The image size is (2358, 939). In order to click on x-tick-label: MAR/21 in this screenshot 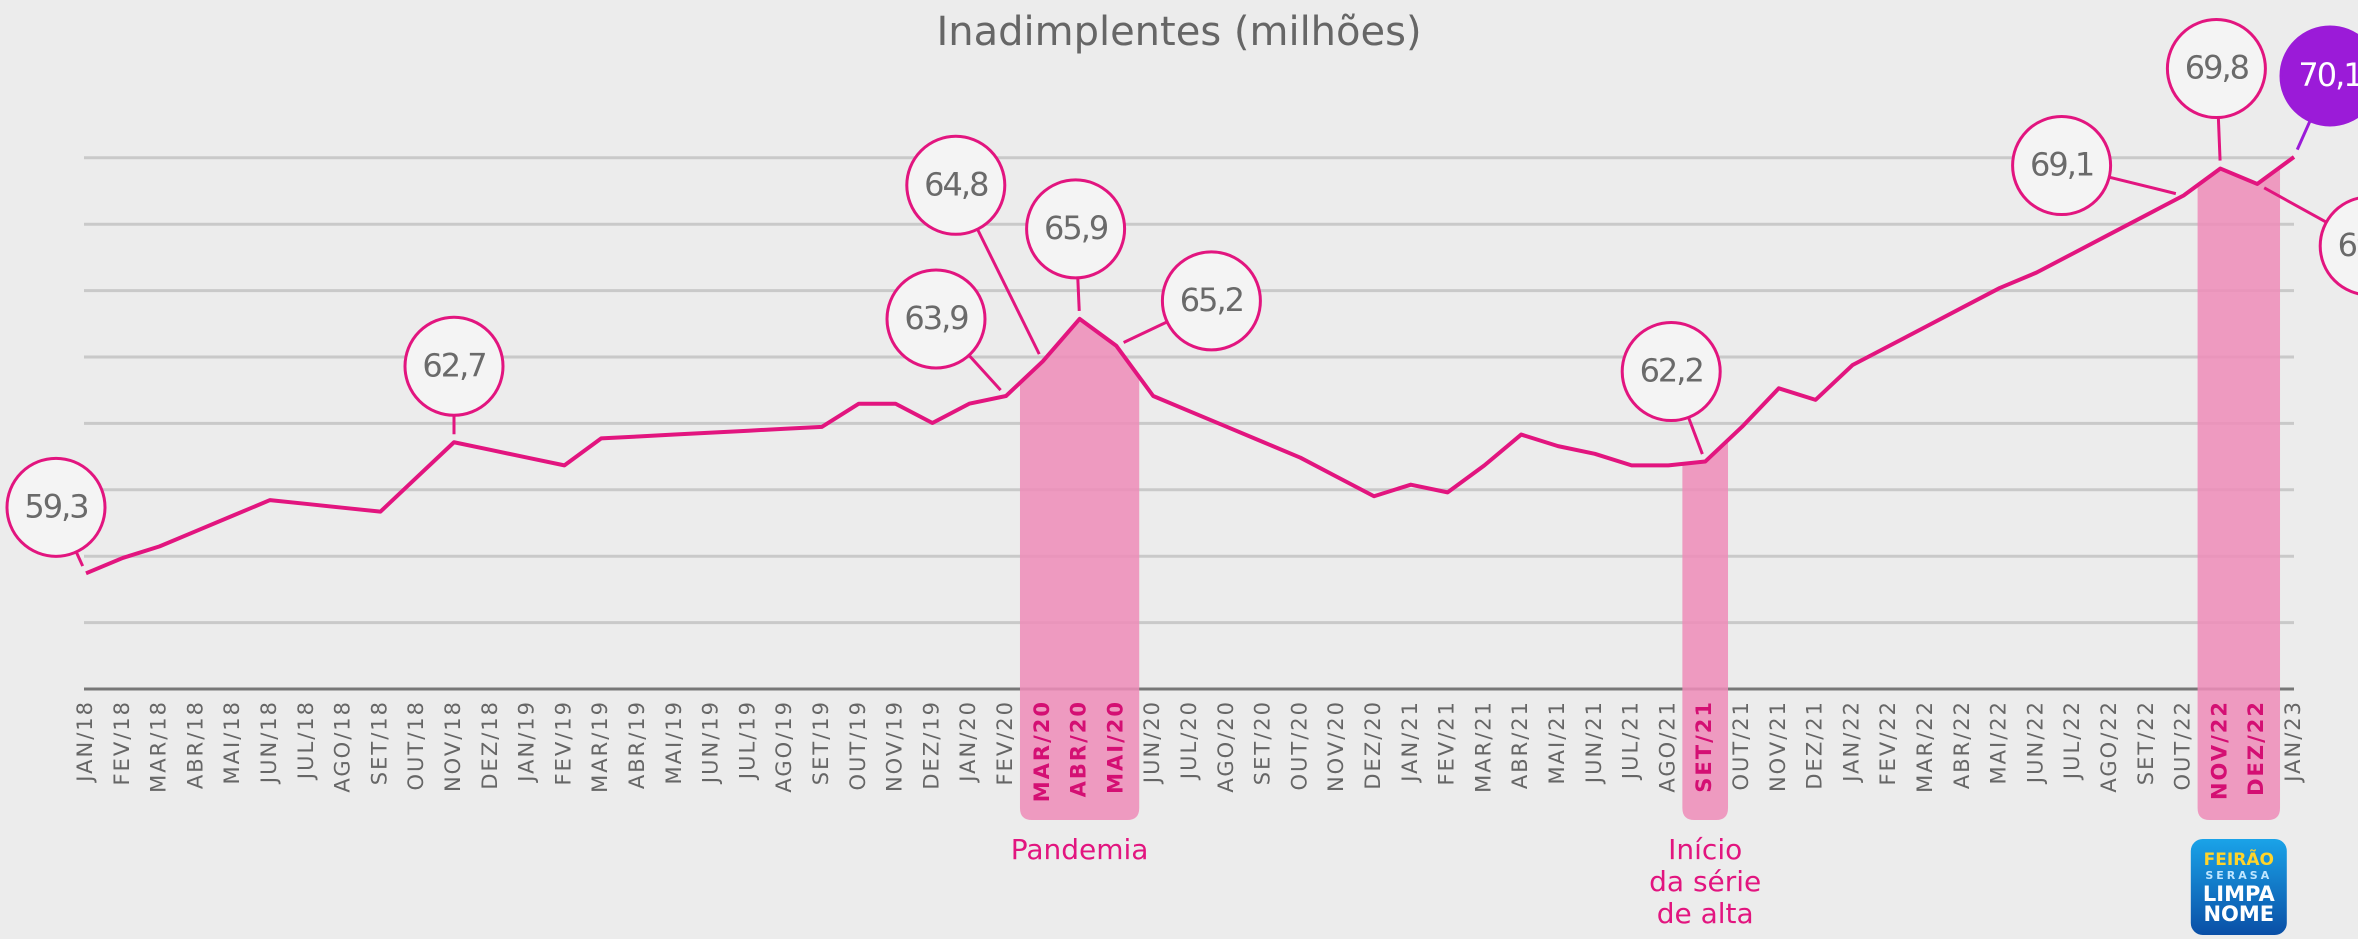, I will do `click(1483, 746)`.